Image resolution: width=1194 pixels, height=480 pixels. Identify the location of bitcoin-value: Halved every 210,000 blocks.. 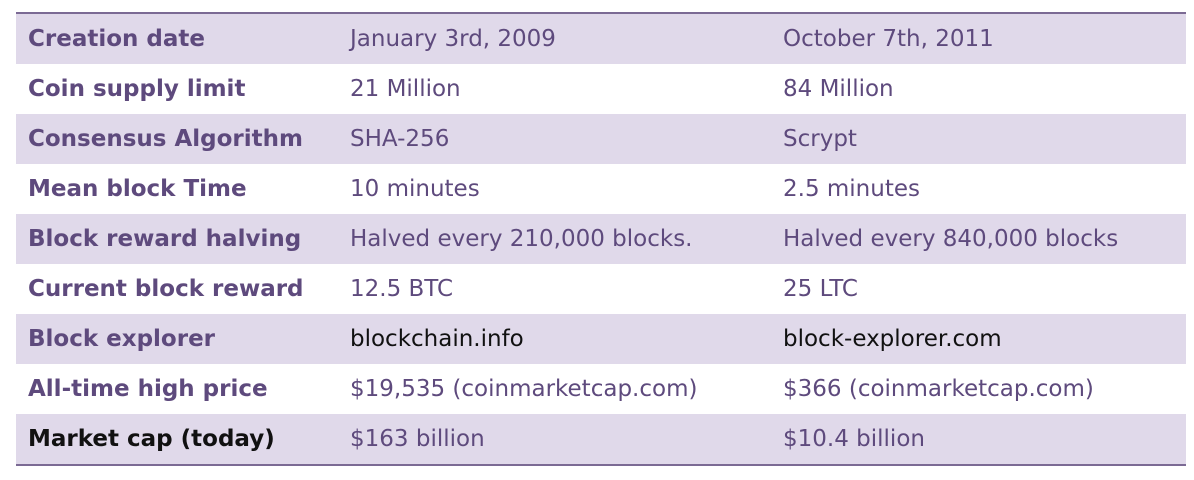
(521, 239).